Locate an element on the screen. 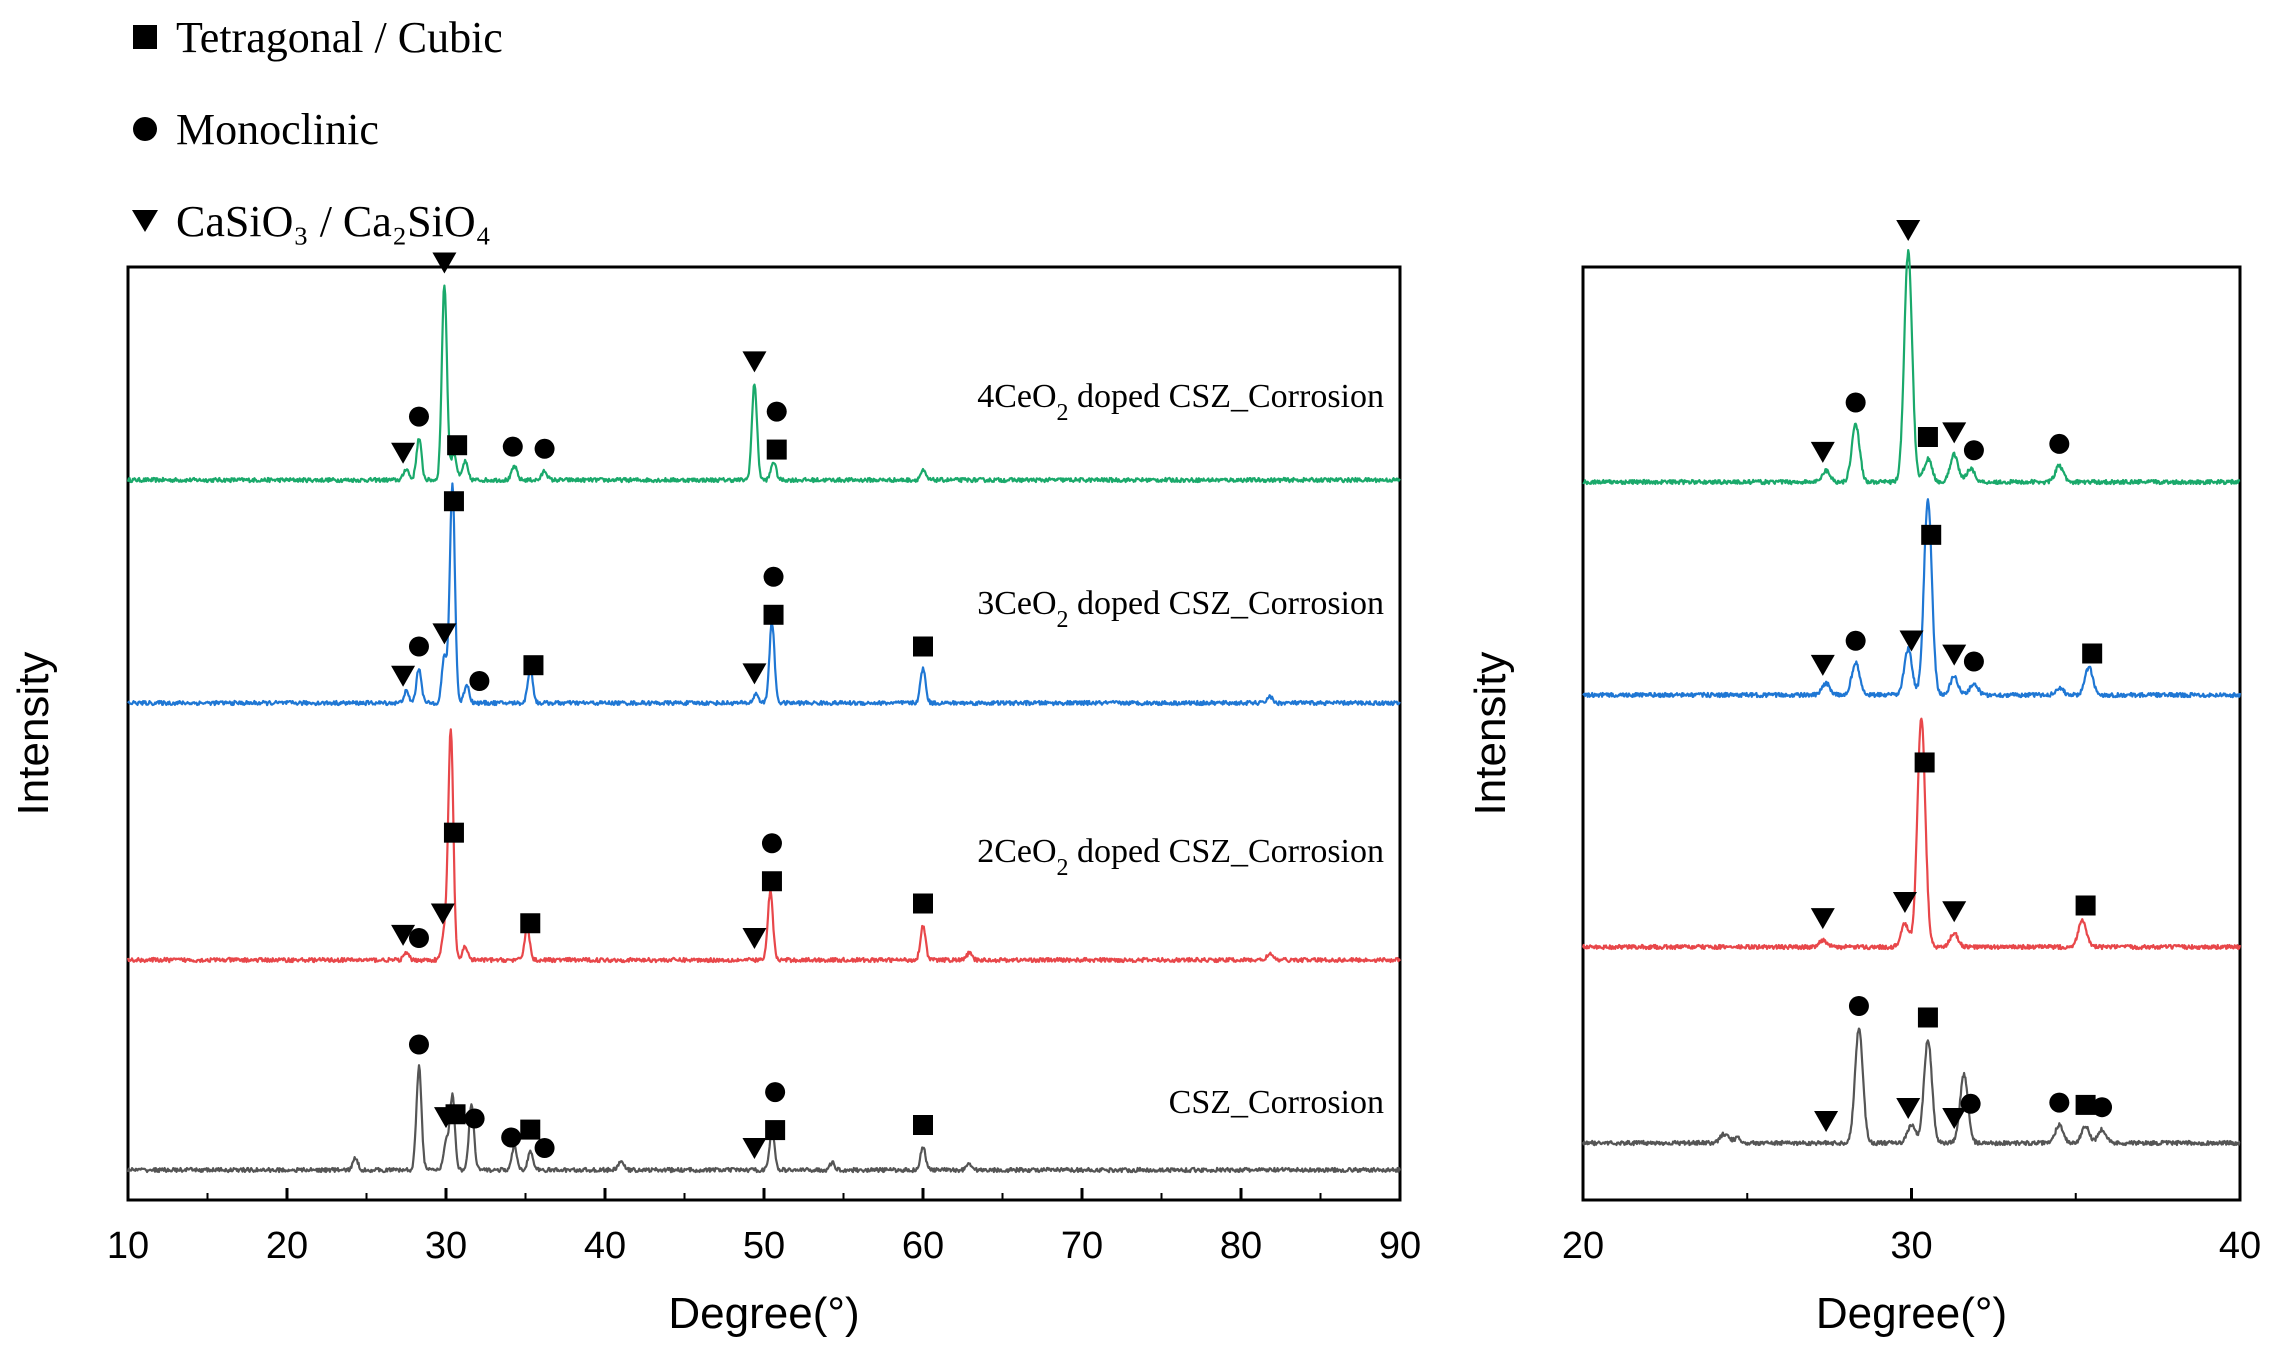 The height and width of the screenshot is (1370, 2272). x-tick-label: 80 is located at coordinates (1241, 1246).